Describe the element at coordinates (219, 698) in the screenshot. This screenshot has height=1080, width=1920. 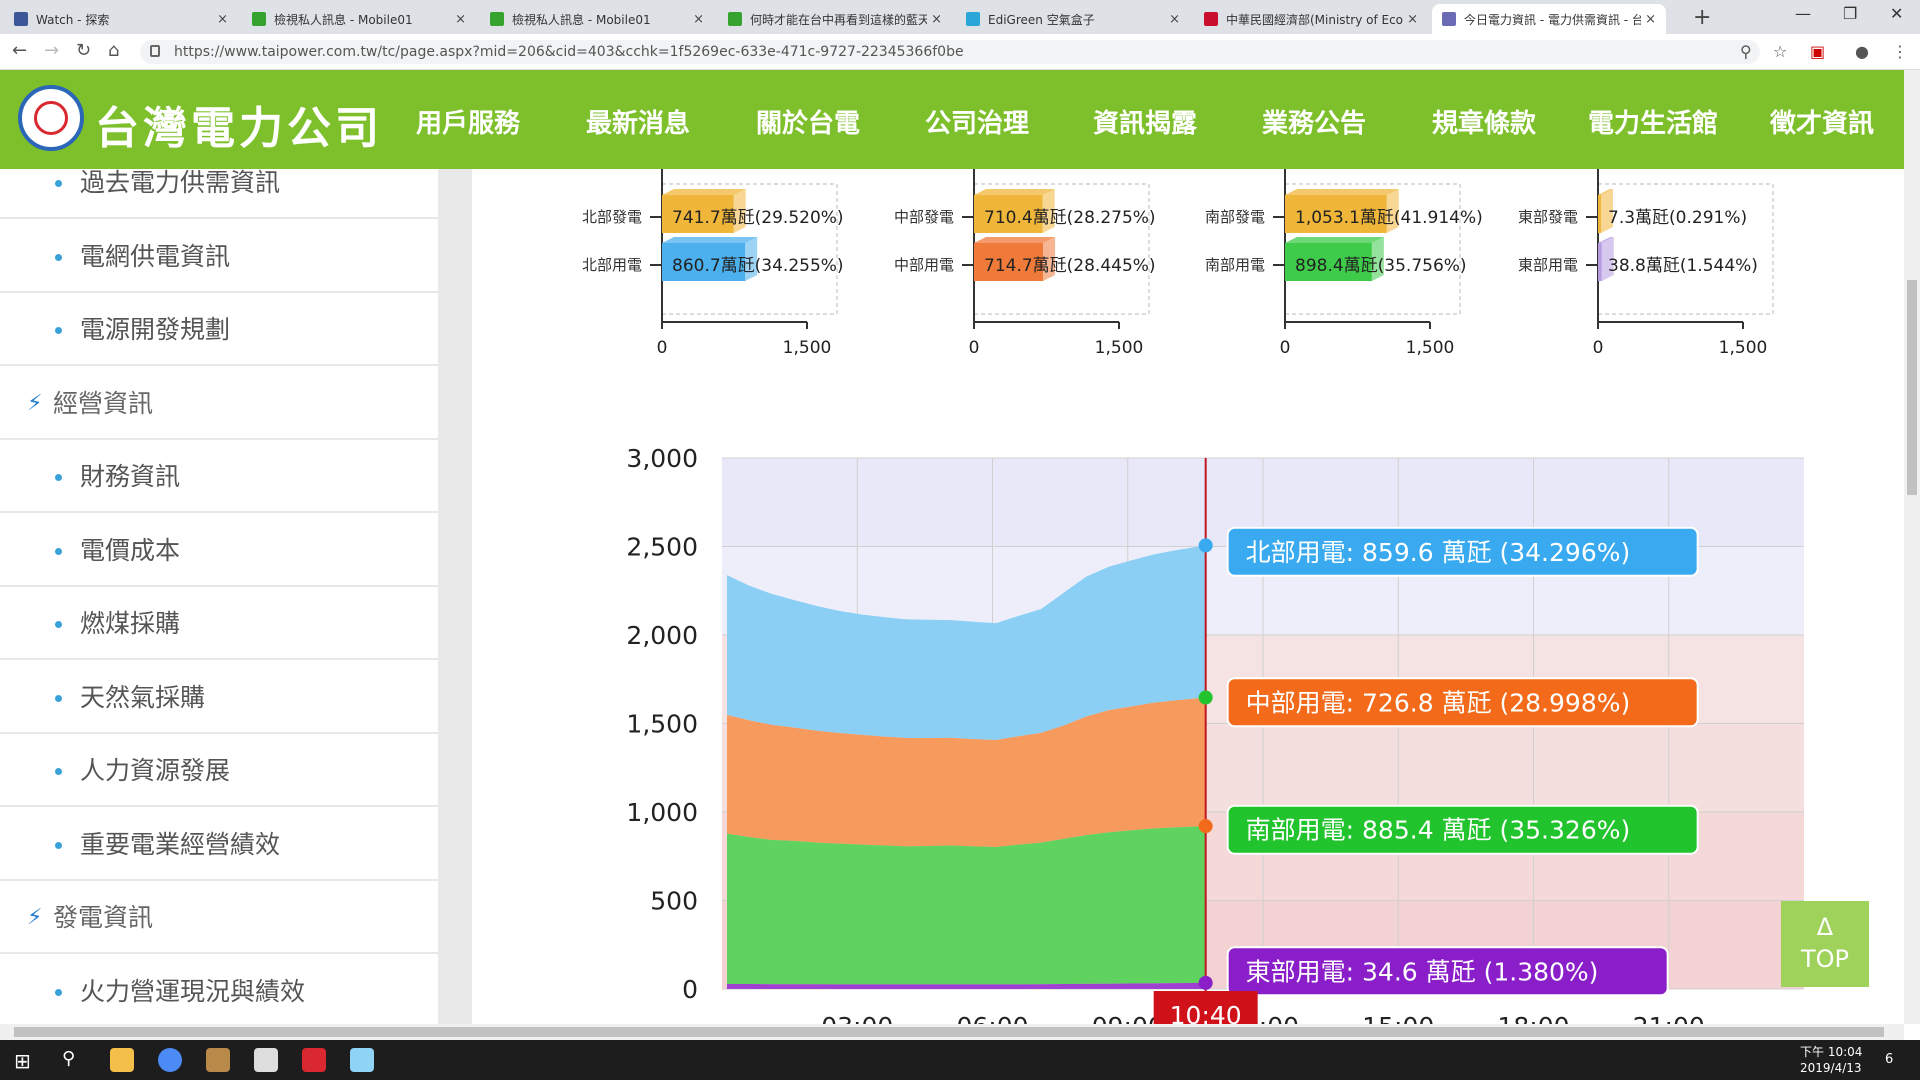
I see `sidebar-item: 天然氣採購` at that location.